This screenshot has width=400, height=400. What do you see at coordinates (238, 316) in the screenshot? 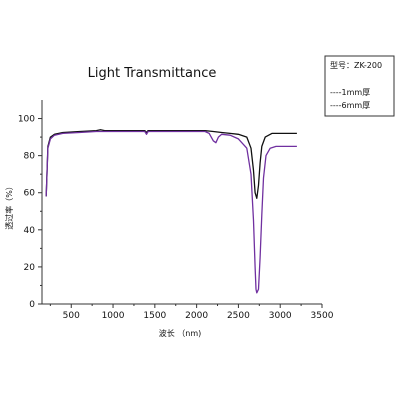
I see `x-tick-label: 2500` at bounding box center [238, 316].